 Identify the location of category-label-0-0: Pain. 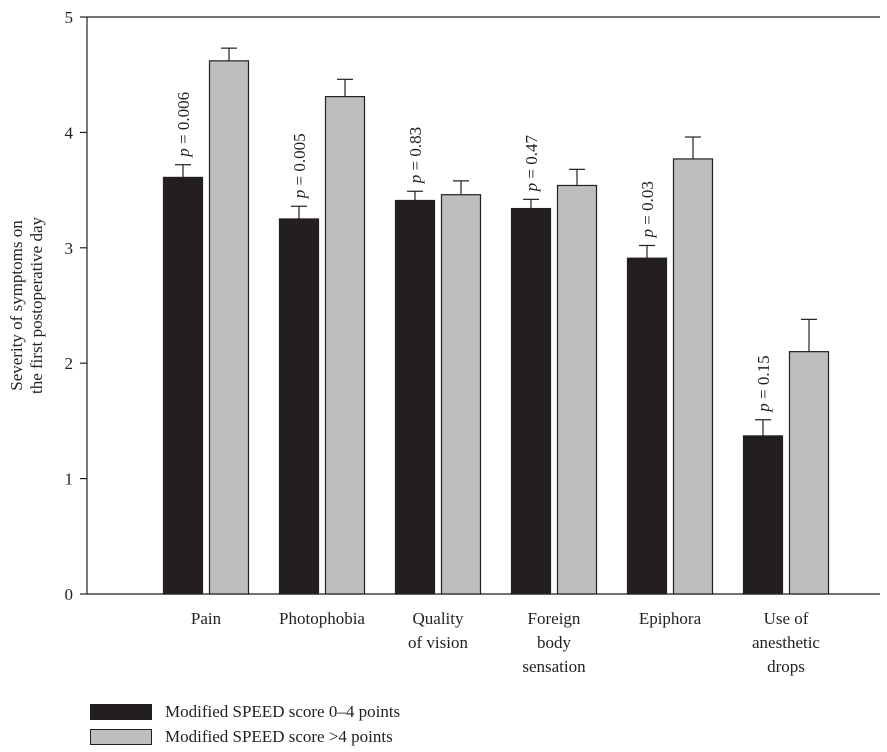
(206, 618).